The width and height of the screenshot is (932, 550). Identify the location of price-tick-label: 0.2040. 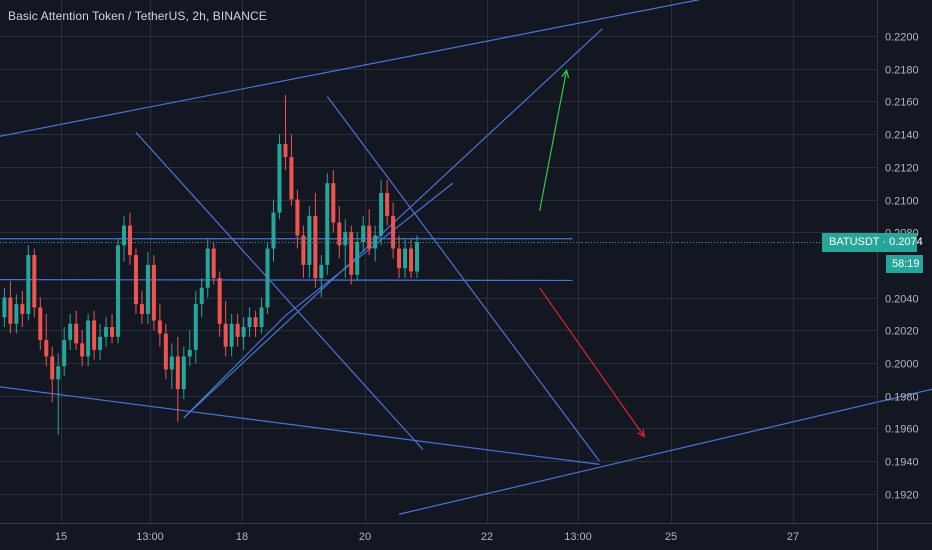
(902, 300).